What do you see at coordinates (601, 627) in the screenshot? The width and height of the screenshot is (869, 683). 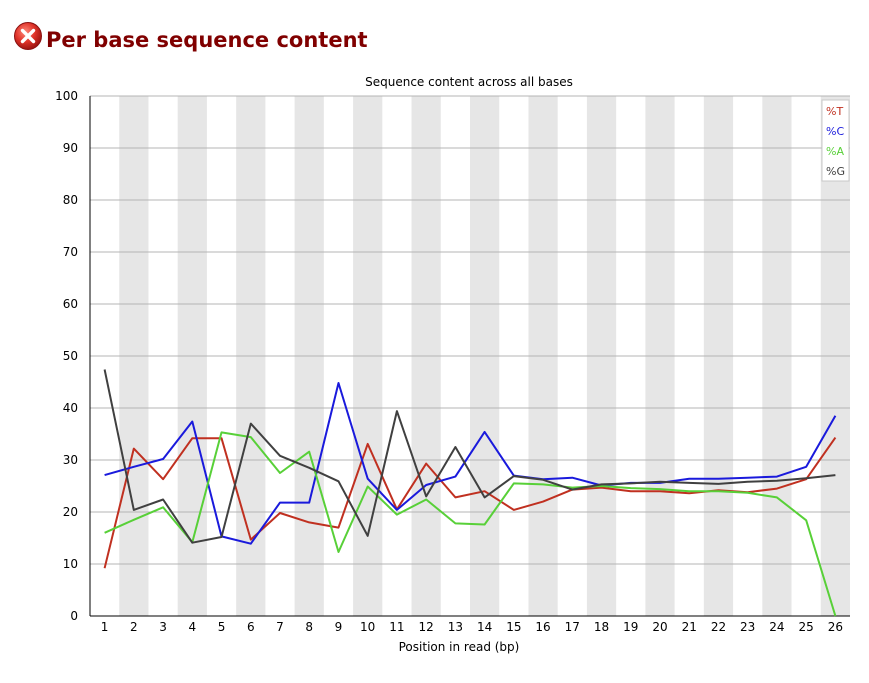 I see `x-tick-label: 18` at bounding box center [601, 627].